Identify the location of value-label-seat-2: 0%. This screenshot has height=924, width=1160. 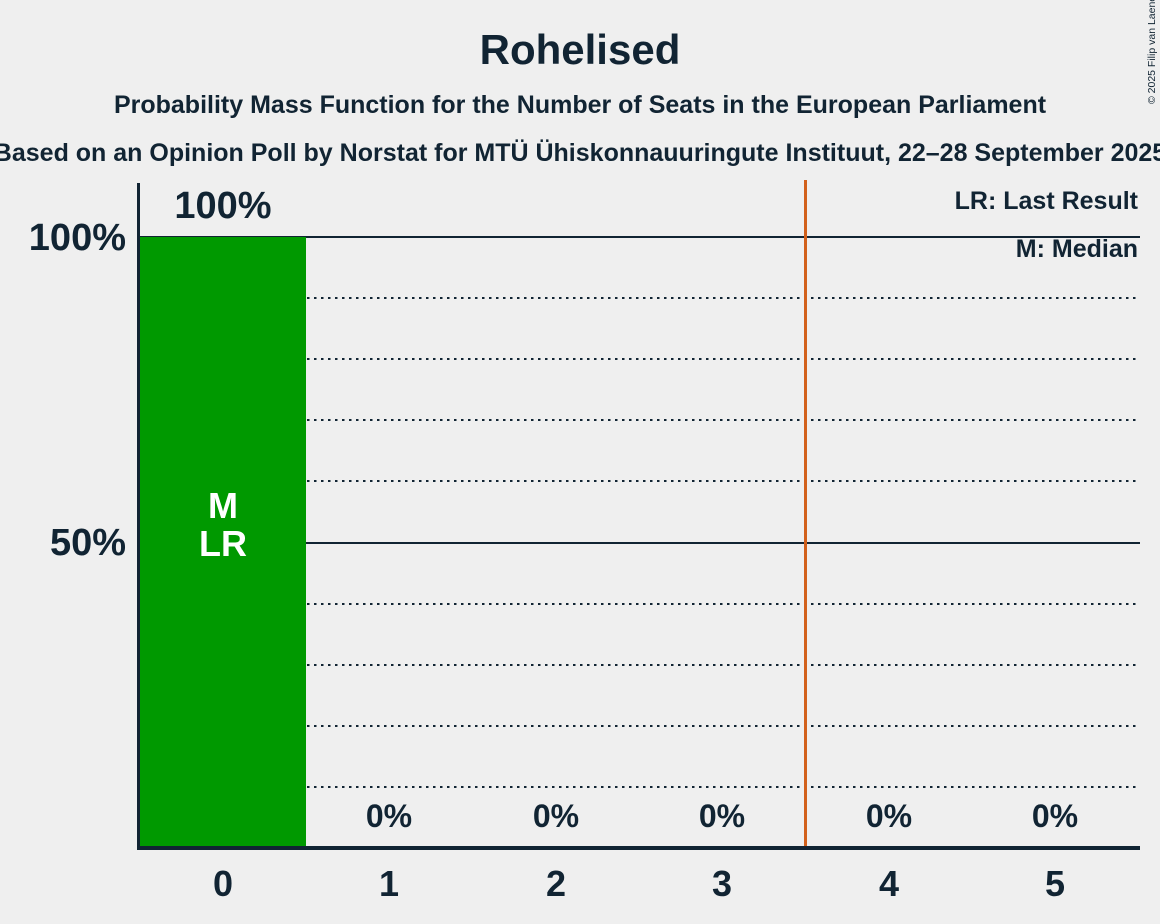
(556, 816).